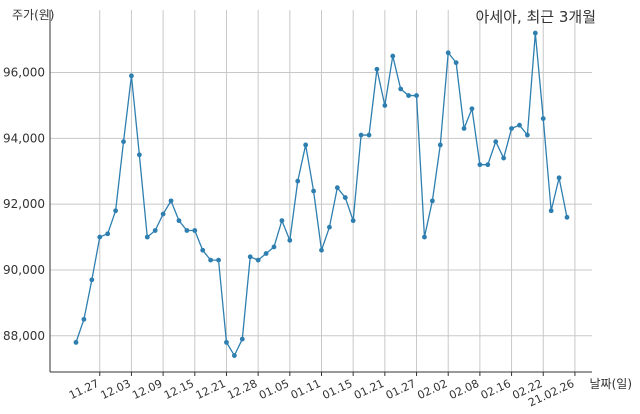 This screenshot has width=640, height=414. What do you see at coordinates (33, 15) in the screenshot?
I see `y-axis-label: 주가(원)` at bounding box center [33, 15].